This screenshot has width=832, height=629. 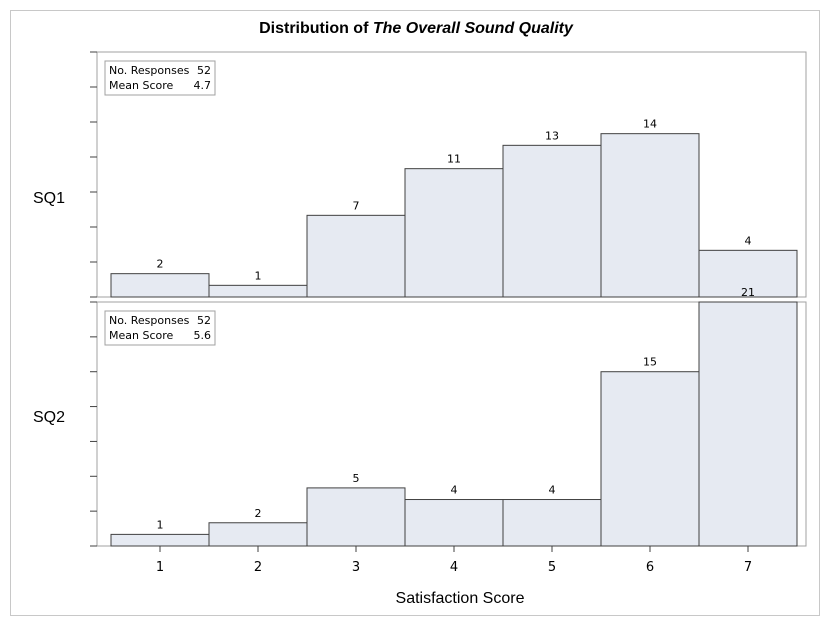 What do you see at coordinates (650, 124) in the screenshot?
I see `bar-value-label: 14` at bounding box center [650, 124].